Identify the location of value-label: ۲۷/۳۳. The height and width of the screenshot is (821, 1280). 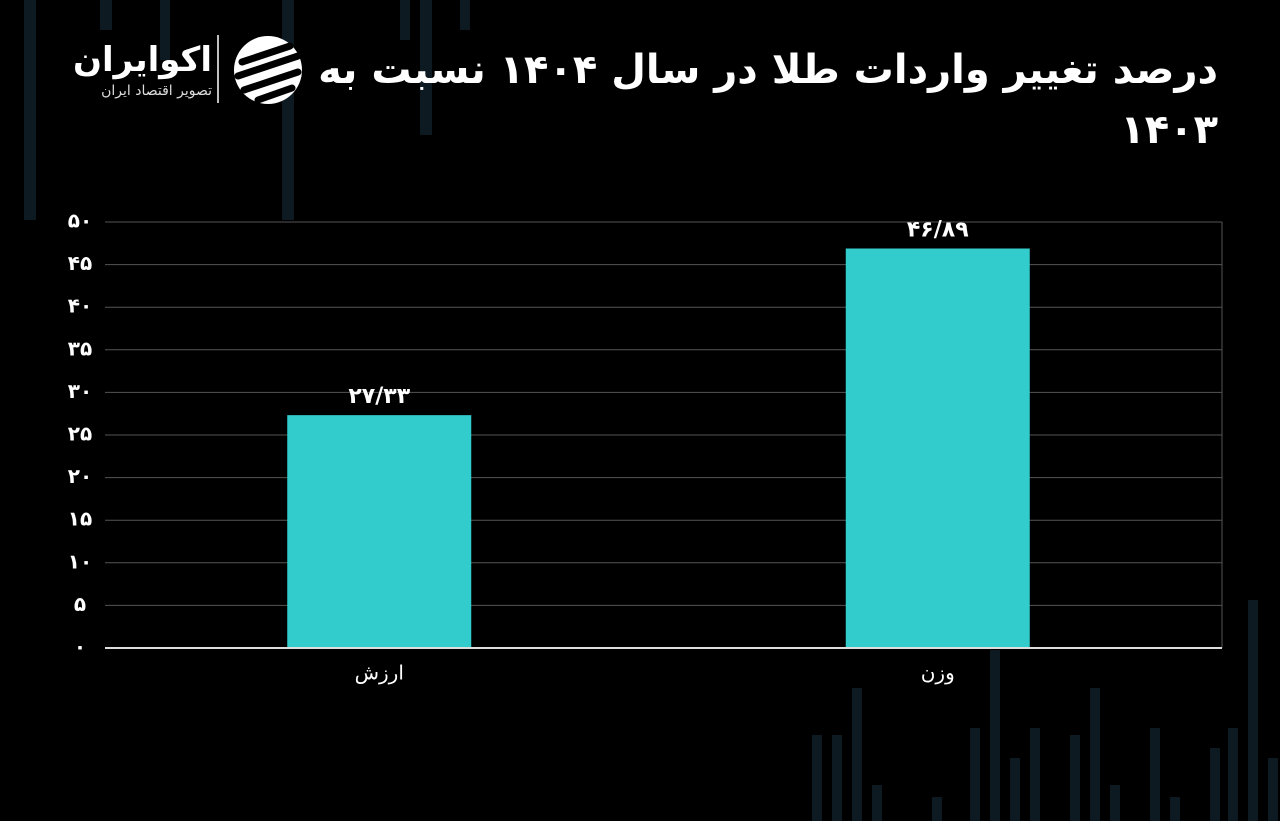
(379, 396).